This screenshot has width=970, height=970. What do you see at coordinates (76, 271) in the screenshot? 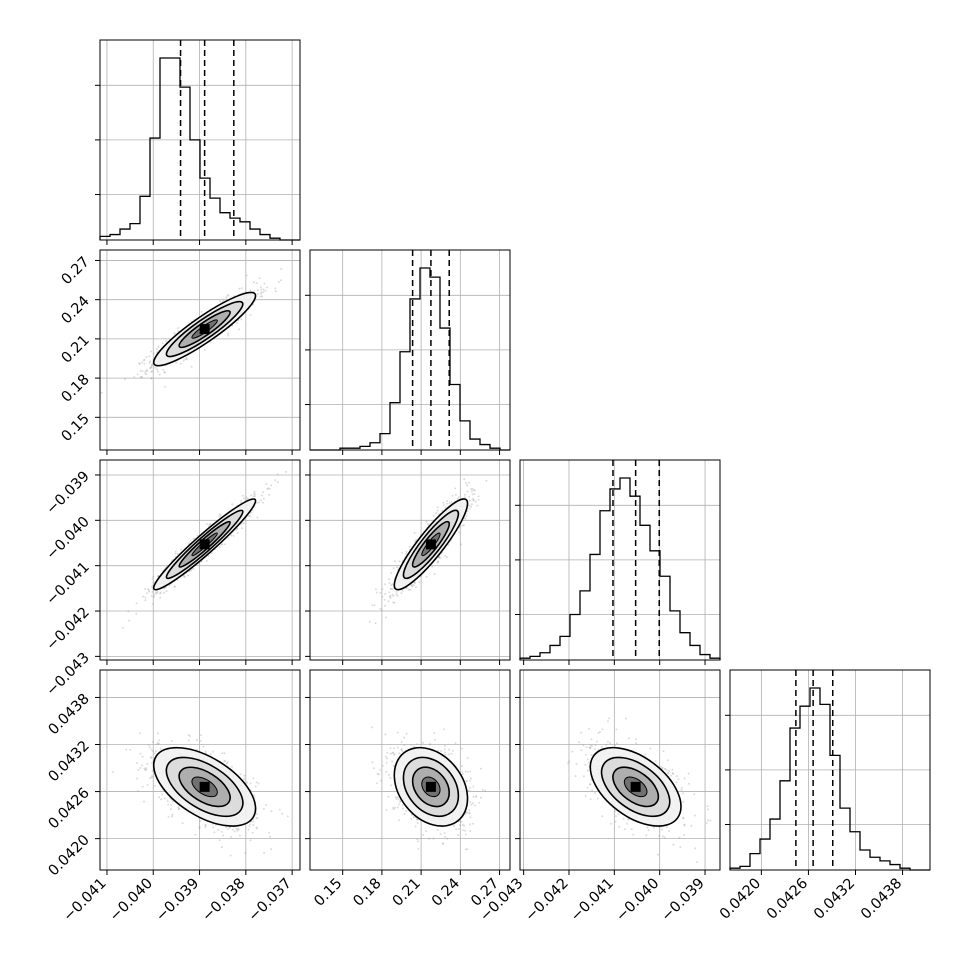
I see `y-tick-label: 0.27` at bounding box center [76, 271].